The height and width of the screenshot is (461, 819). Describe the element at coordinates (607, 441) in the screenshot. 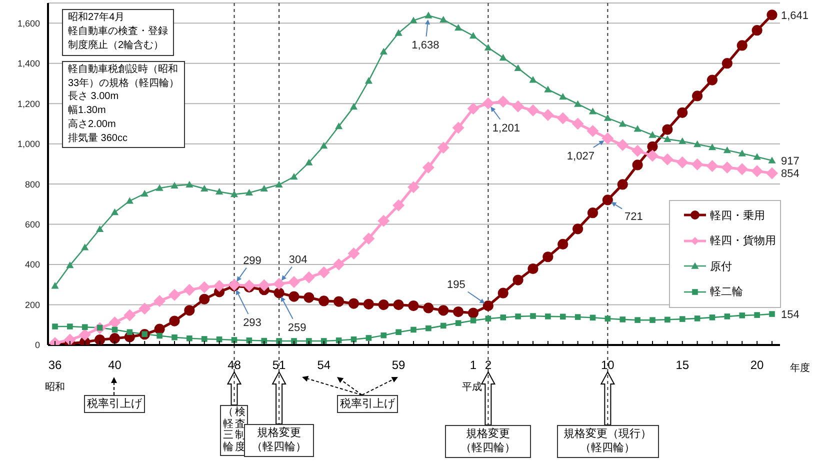

I see `ref-line-label: 規格変更（現行）（軽四輪）` at that location.